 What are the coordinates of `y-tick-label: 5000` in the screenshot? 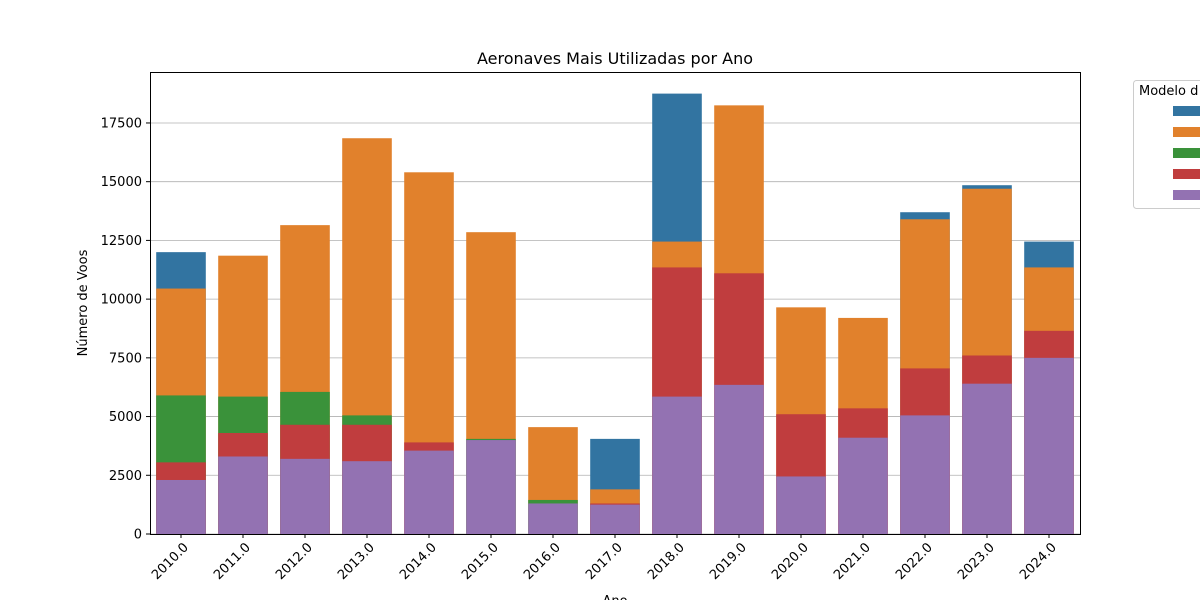 It's located at (125, 417).